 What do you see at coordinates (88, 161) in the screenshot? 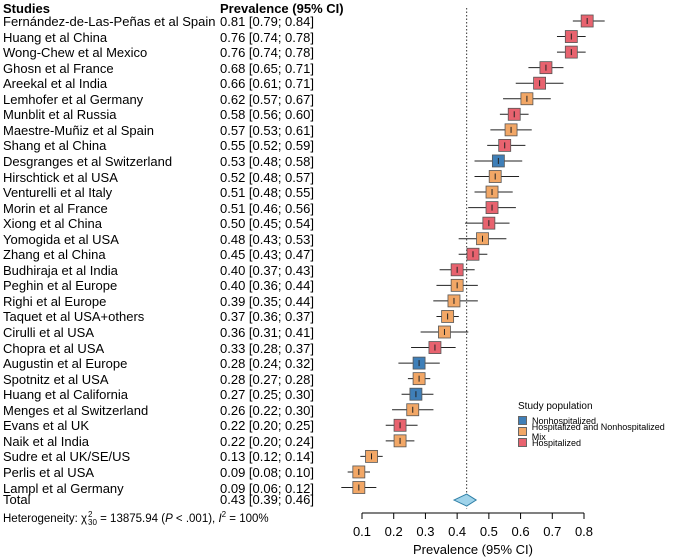
I see `study-name: Desgranges et al Switzerland` at bounding box center [88, 161].